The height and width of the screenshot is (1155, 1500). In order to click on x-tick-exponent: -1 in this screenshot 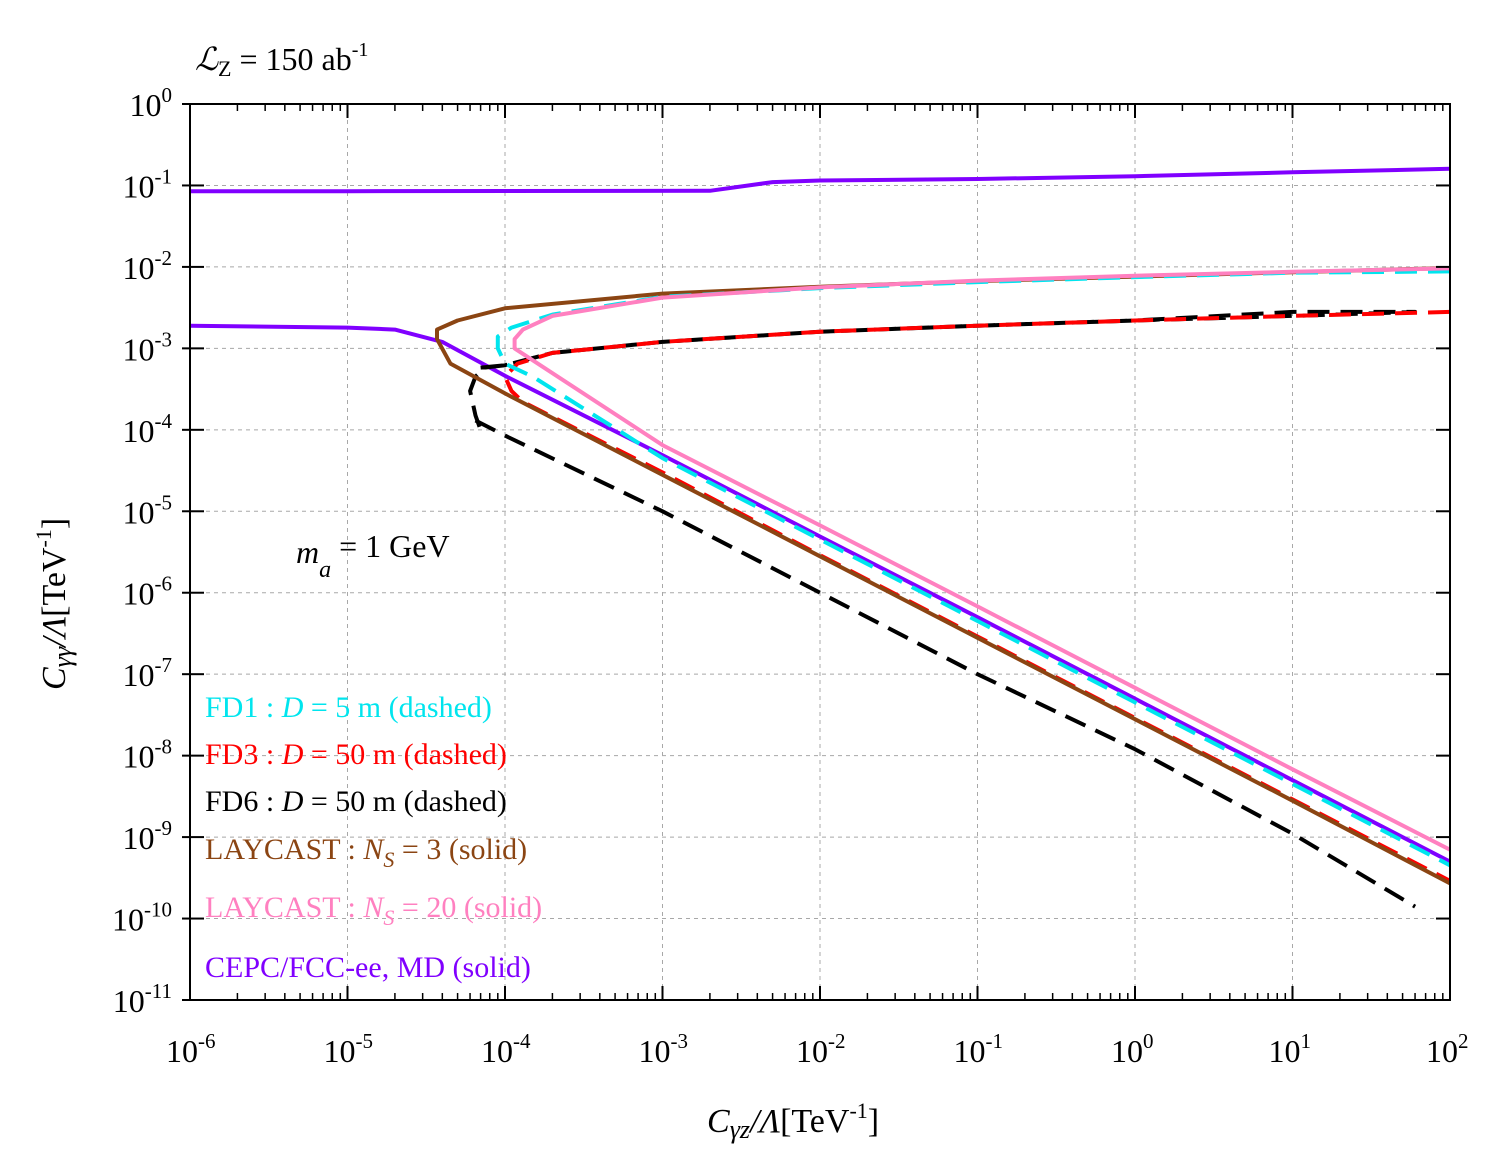, I will do `click(995, 1041)`.